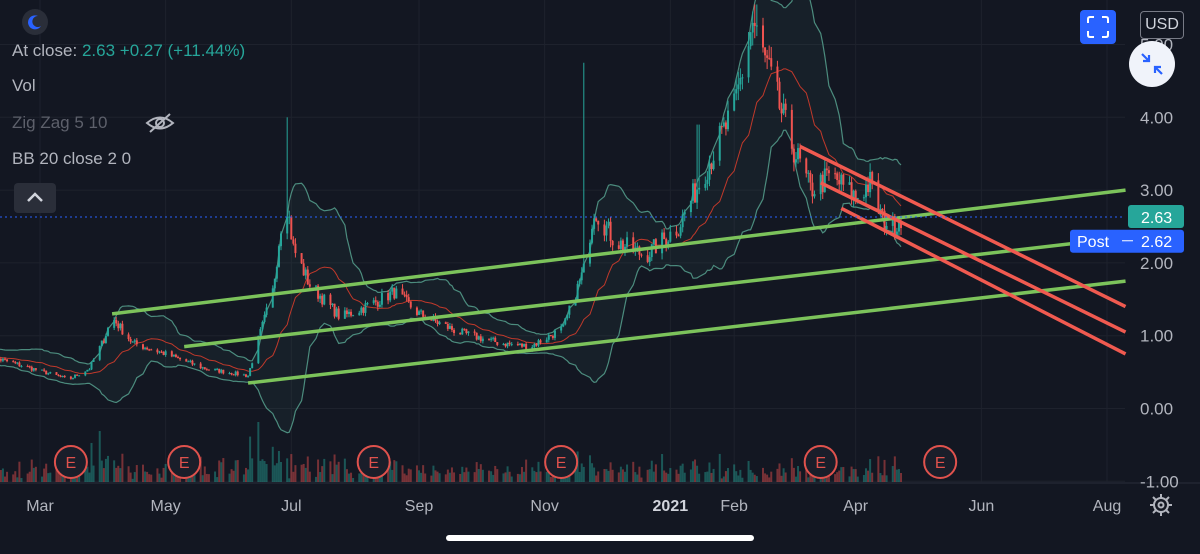 The width and height of the screenshot is (1200, 554). I want to click on collapse-legend-button, so click(35, 198).